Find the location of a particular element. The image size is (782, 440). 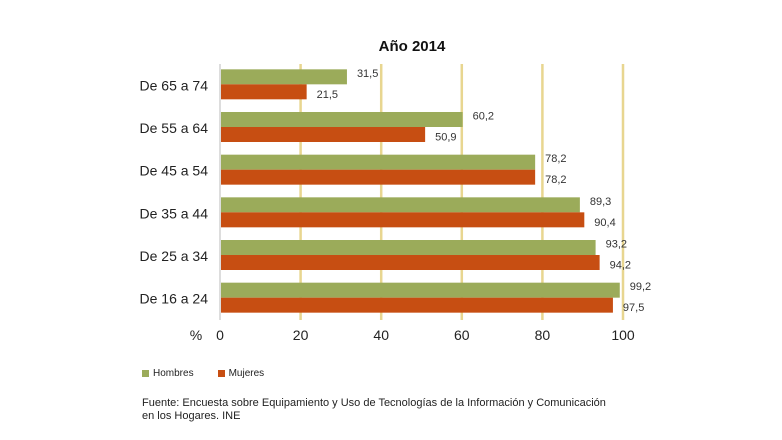

data-label-mujeres: 78,2 is located at coordinates (555, 180).